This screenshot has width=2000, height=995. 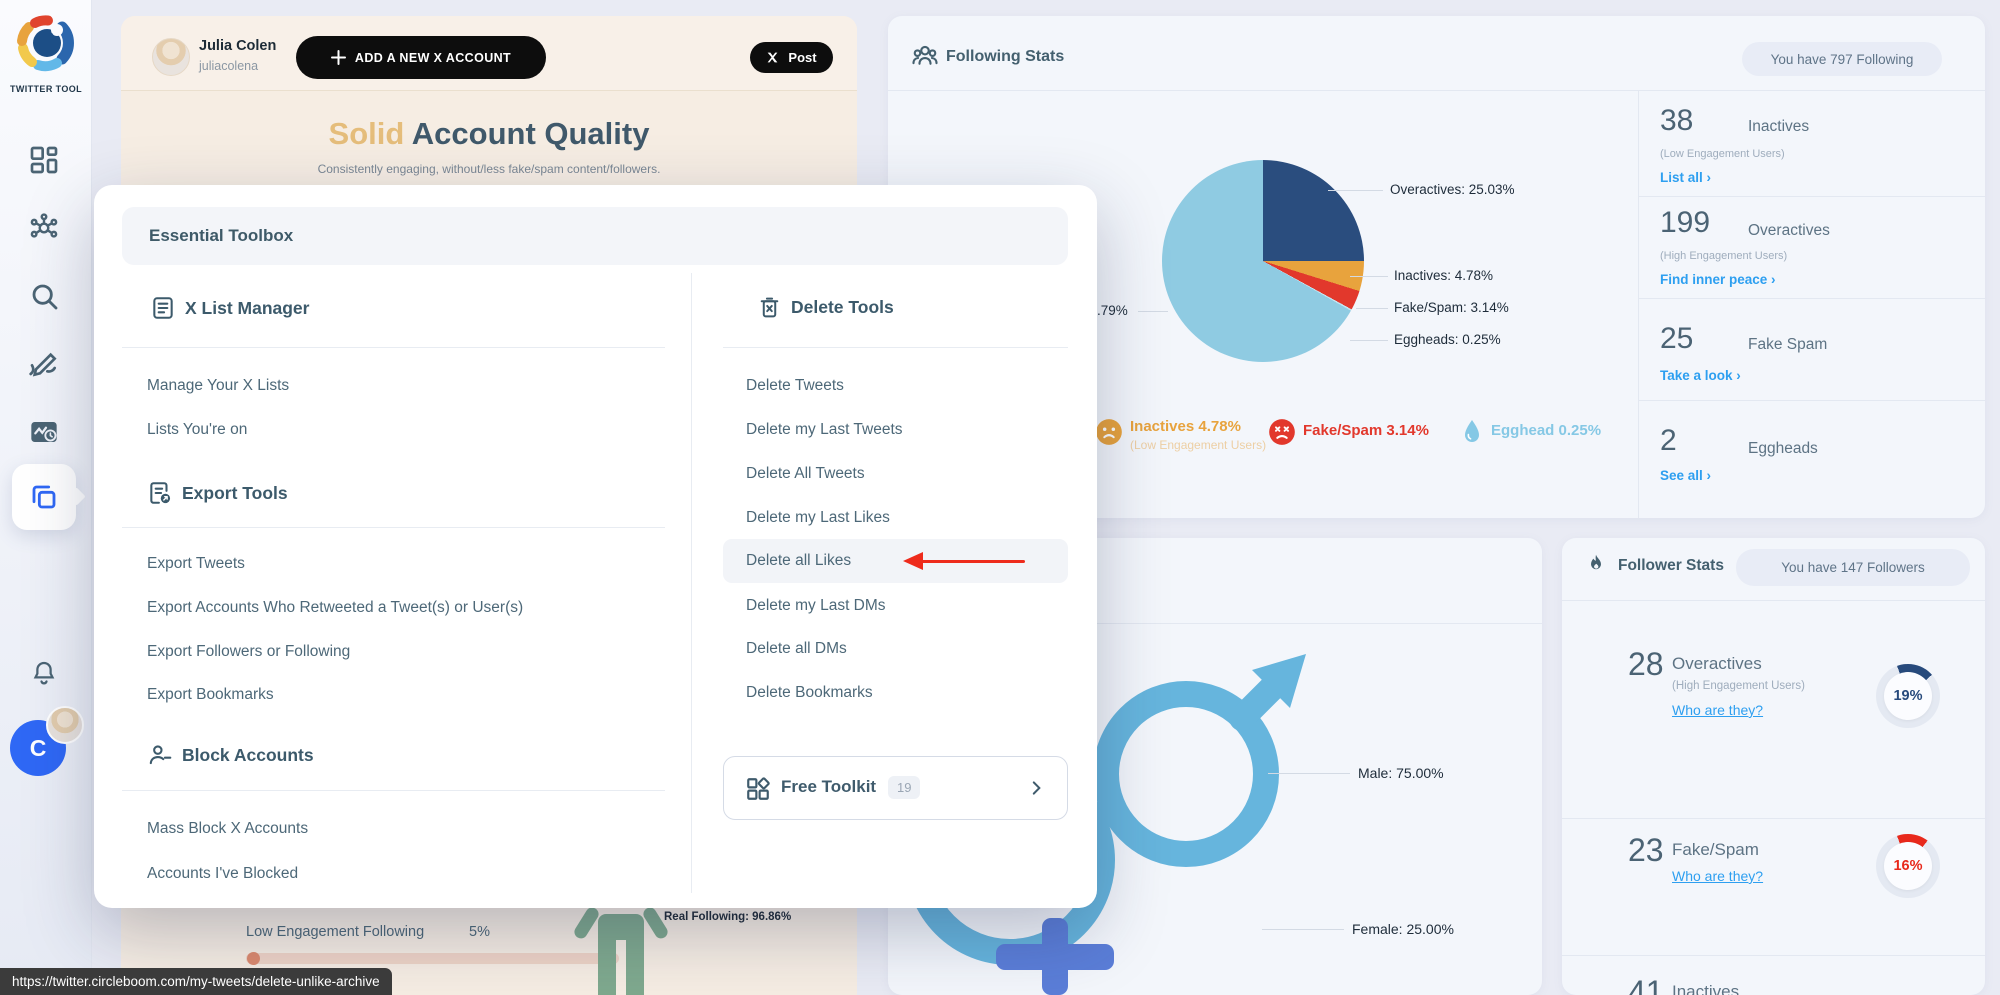 I want to click on search-icon, so click(x=44, y=296).